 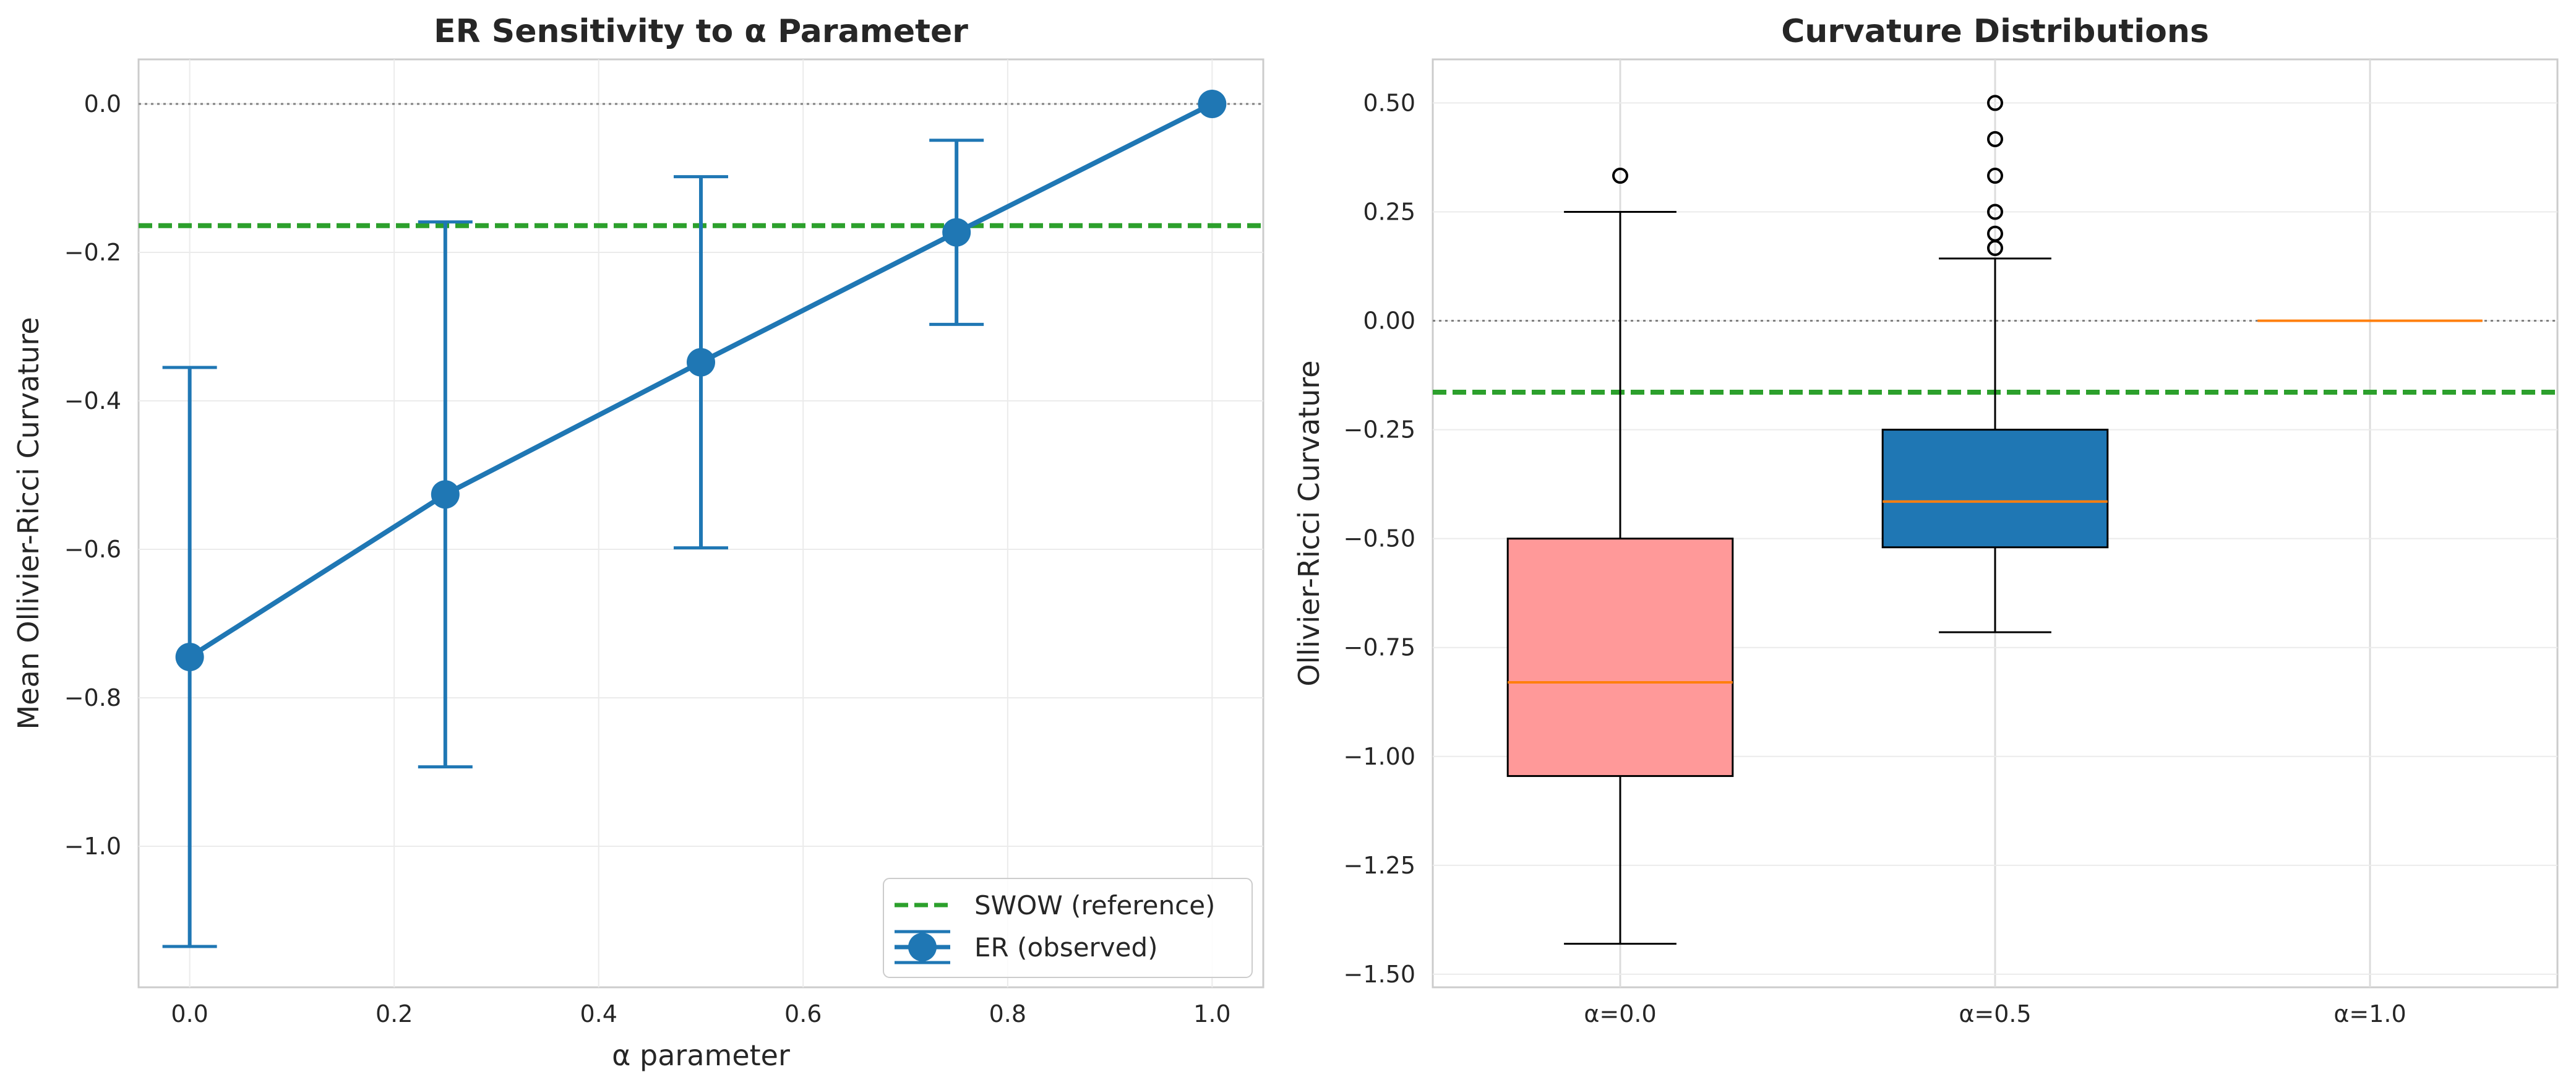 What do you see at coordinates (1380, 430) in the screenshot?
I see `y-tick-label: −0.25` at bounding box center [1380, 430].